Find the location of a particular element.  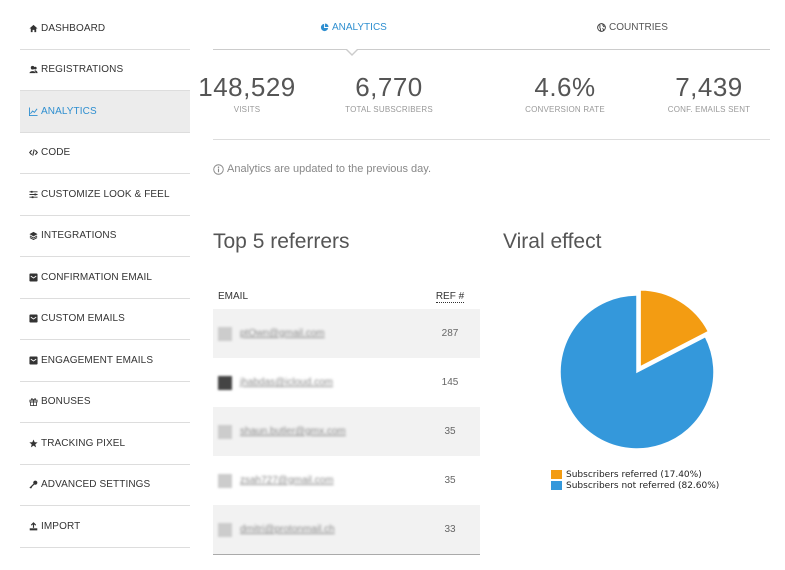

referrer-email: dmitri@protonmail.ch is located at coordinates (287, 529).